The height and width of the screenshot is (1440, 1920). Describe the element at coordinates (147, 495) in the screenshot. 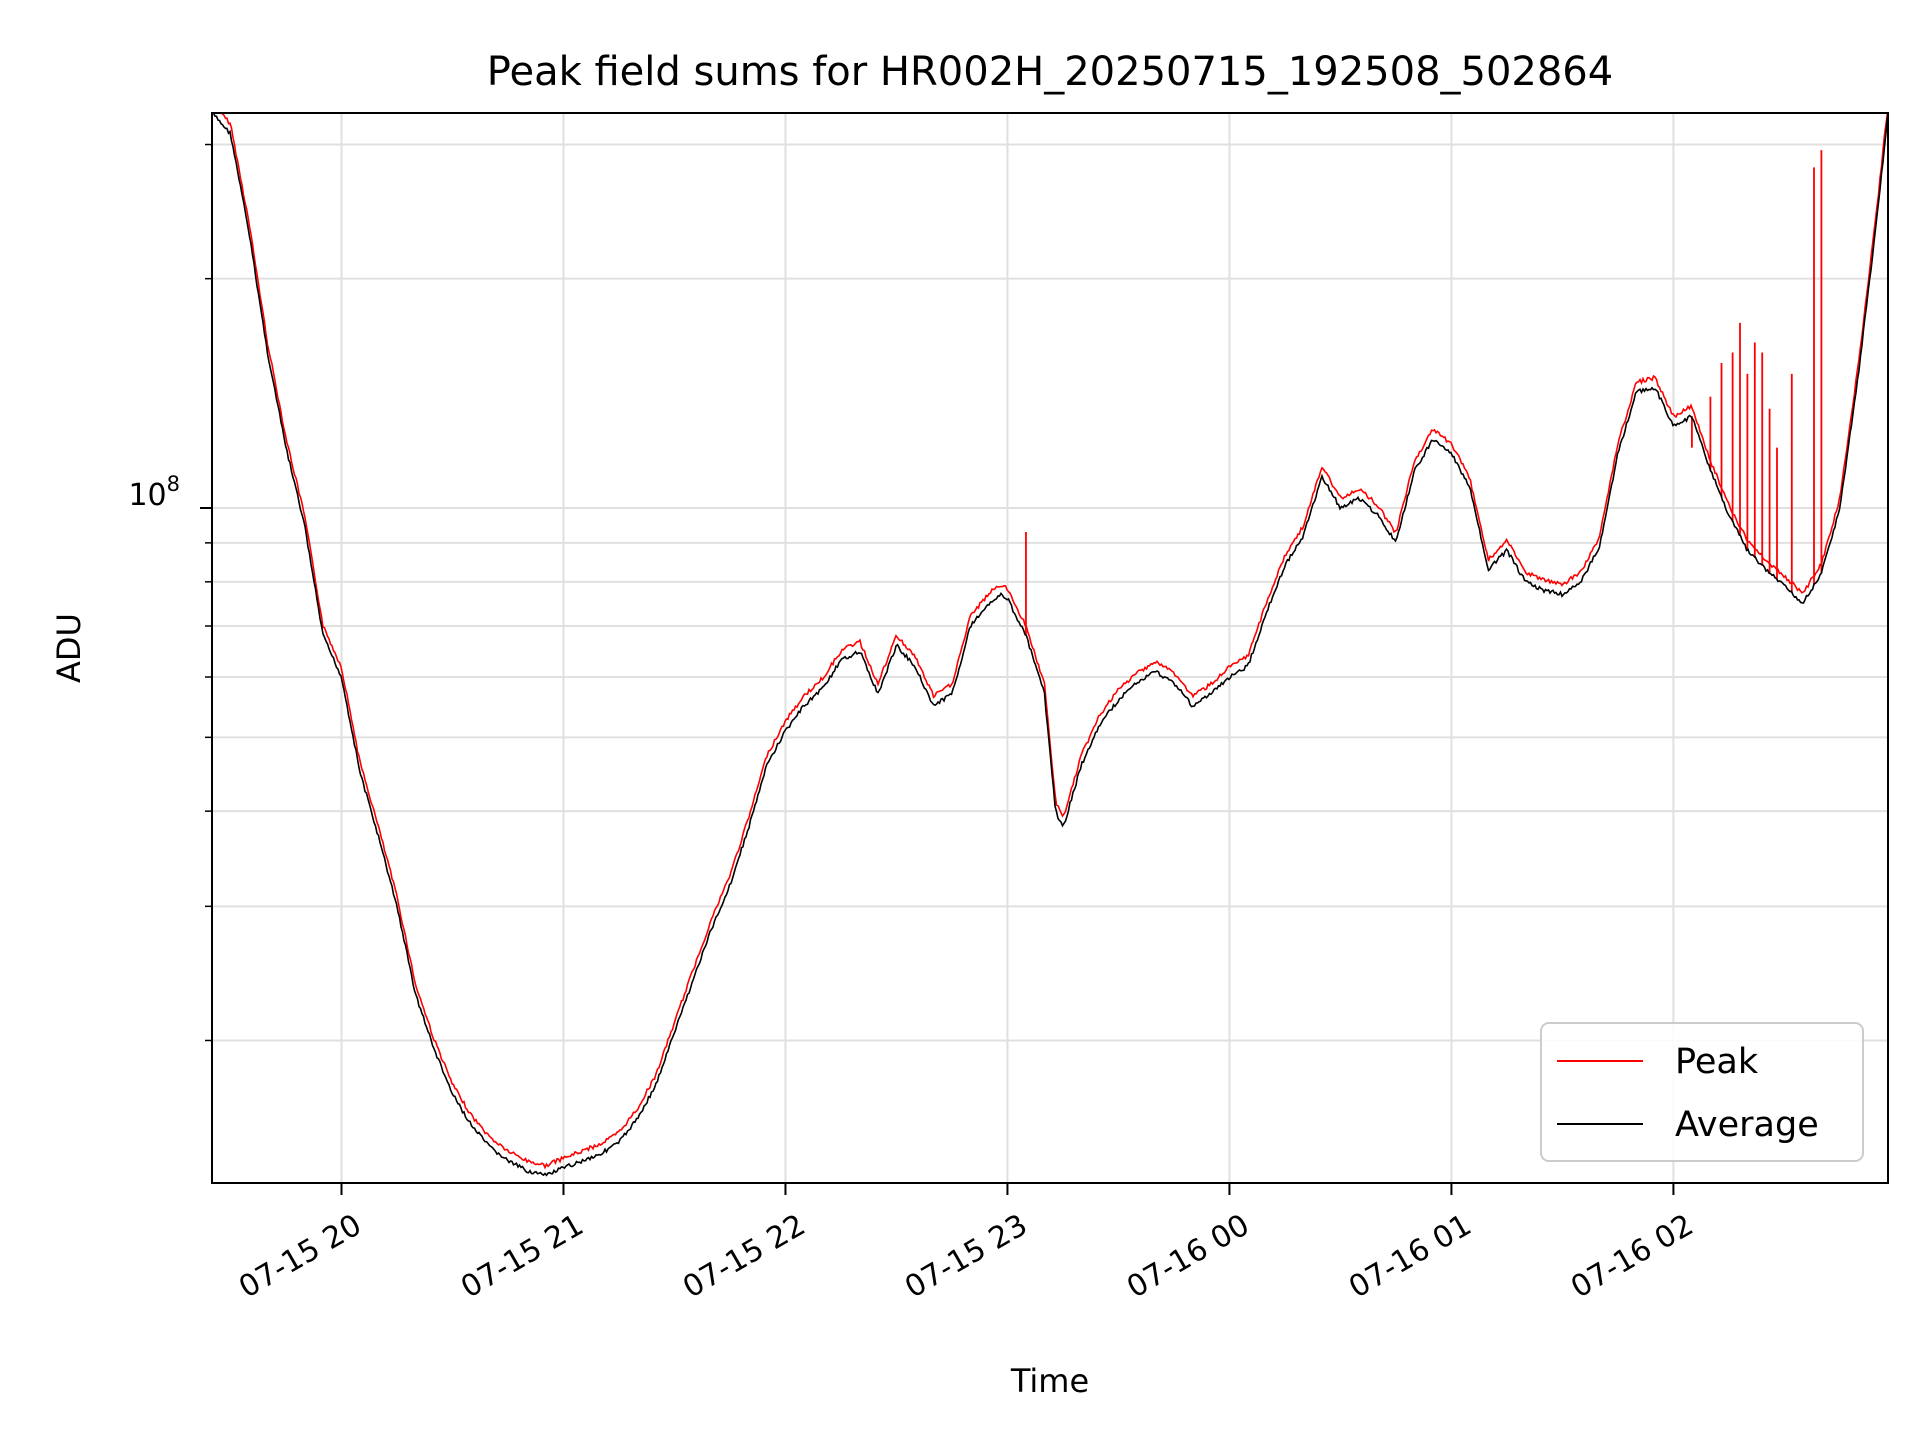

I see `y-tick-base: 10` at that location.